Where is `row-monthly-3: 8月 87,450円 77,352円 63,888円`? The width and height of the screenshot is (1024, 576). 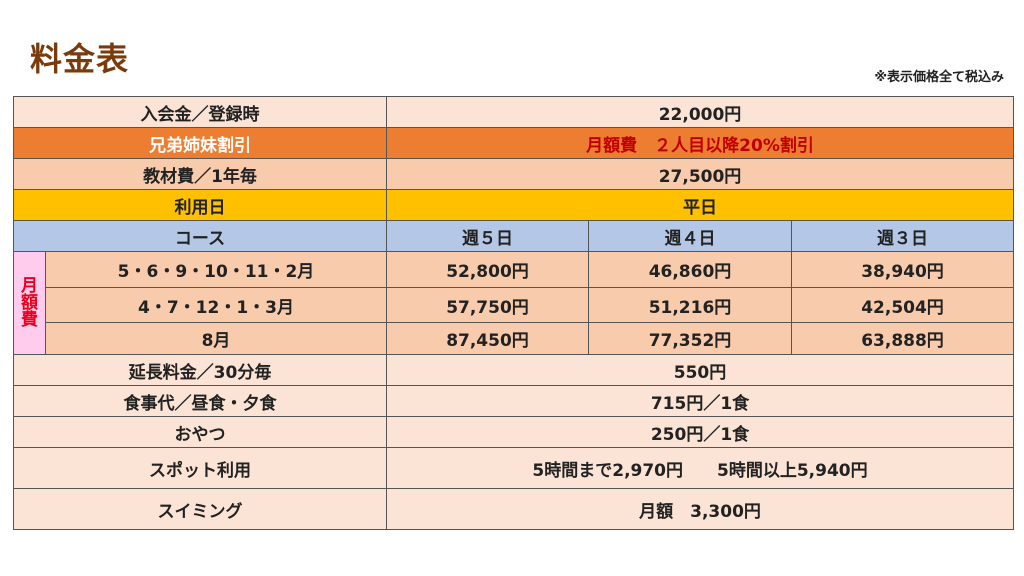 row-monthly-3: 8月 87,450円 77,352円 63,888円 is located at coordinates (514, 338).